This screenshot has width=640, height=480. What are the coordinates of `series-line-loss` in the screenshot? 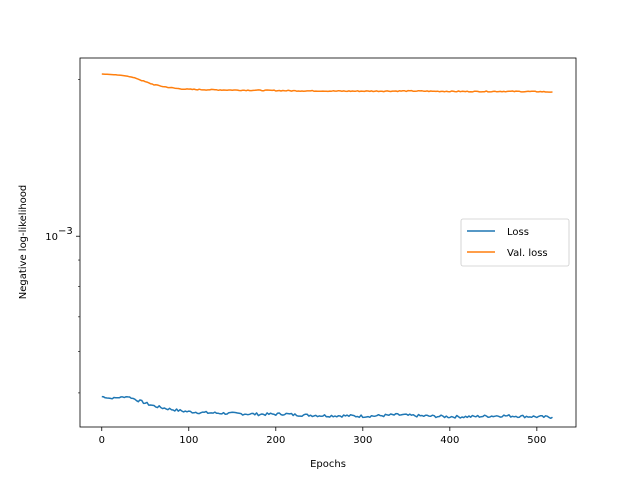 It's located at (327, 407).